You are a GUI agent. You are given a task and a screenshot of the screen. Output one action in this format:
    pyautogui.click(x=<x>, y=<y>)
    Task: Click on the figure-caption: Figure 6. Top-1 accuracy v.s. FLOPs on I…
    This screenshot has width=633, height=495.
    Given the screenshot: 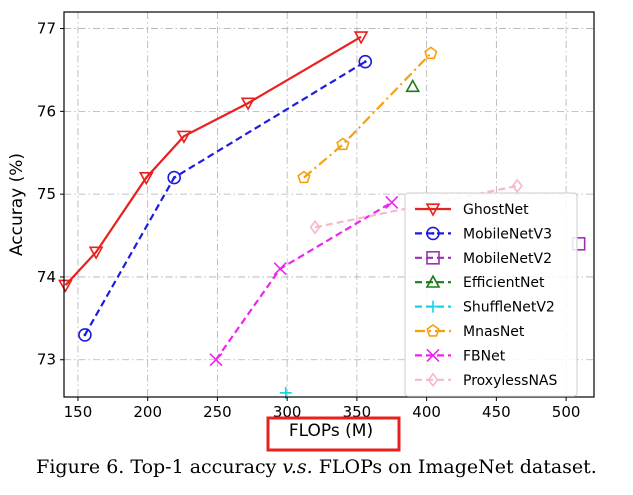 What is the action you would take?
    pyautogui.click(x=316, y=467)
    